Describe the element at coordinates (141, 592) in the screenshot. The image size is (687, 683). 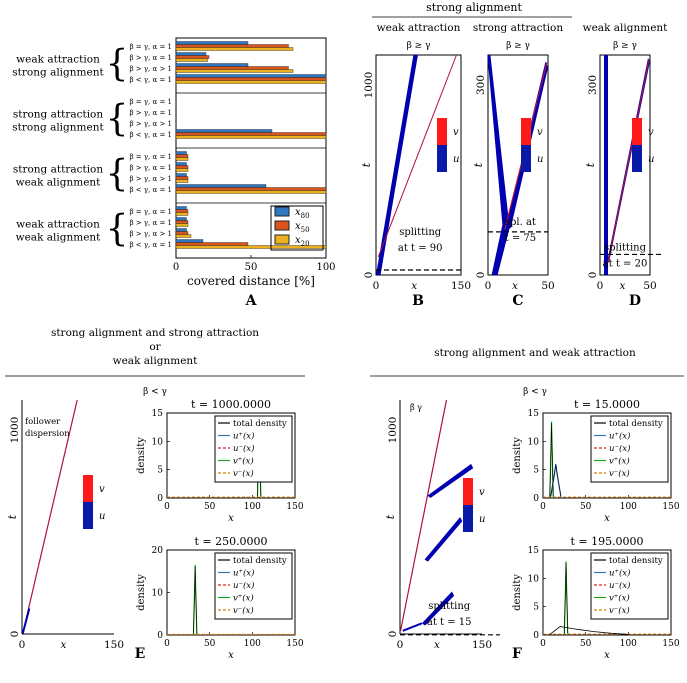
I see `panel-e-bottom-ylabel: density` at that location.